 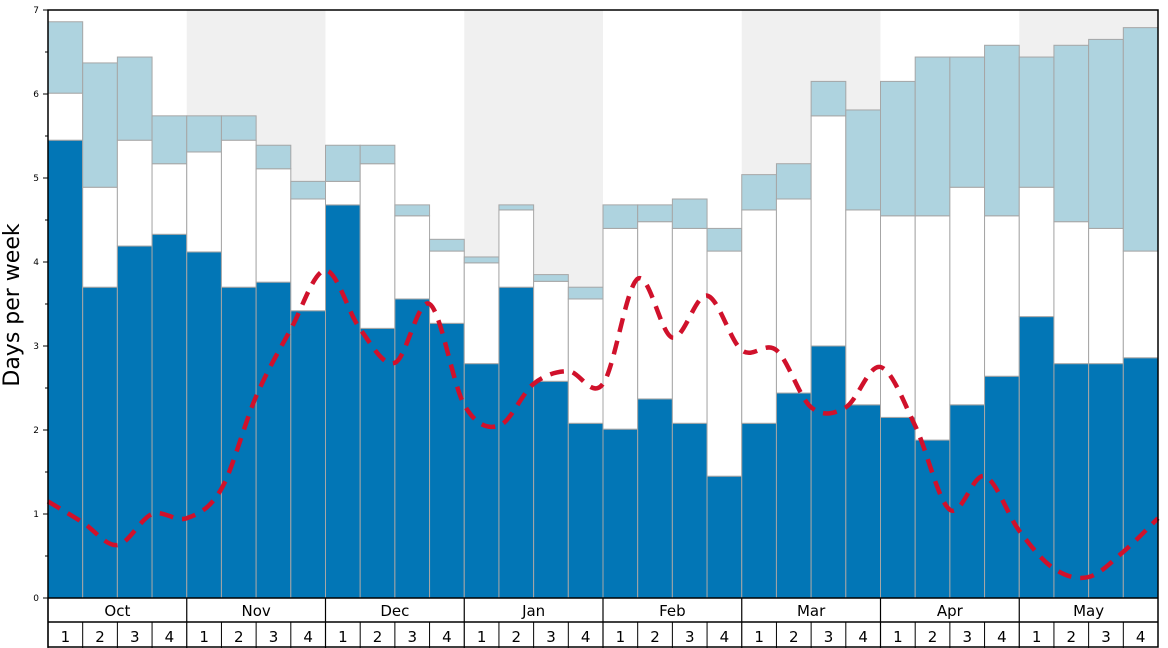 What do you see at coordinates (117, 611) in the screenshot?
I see `month-label-oct: Oct` at bounding box center [117, 611].